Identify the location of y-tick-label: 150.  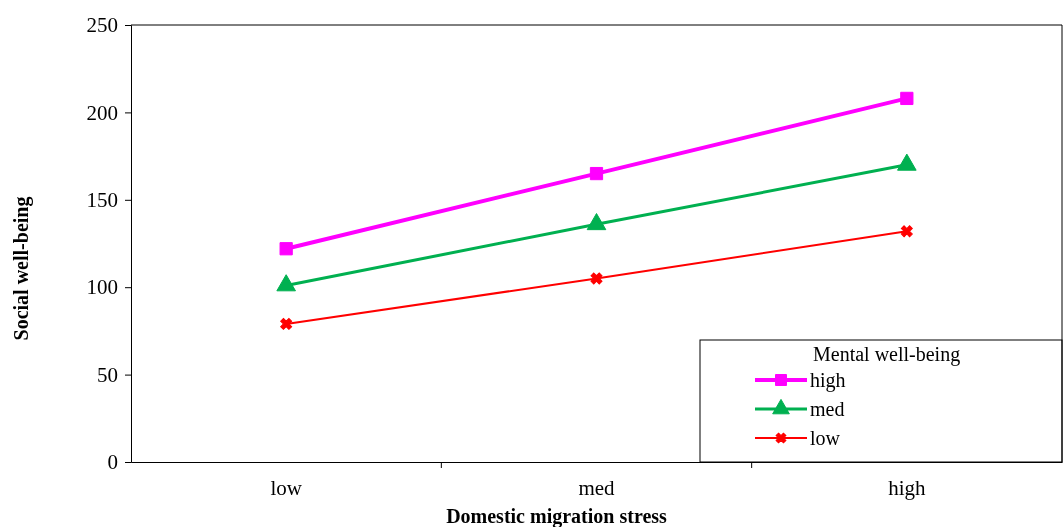
(102, 200).